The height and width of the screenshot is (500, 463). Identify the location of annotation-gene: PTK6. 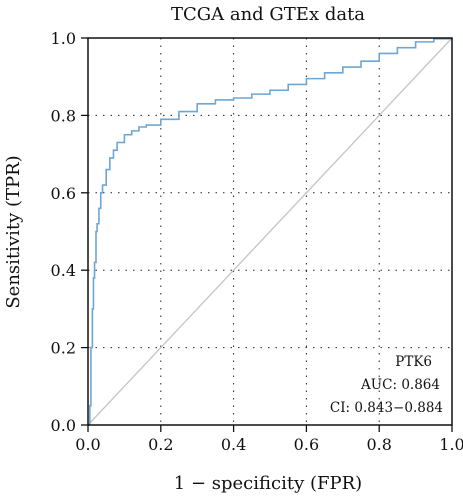
(413, 362).